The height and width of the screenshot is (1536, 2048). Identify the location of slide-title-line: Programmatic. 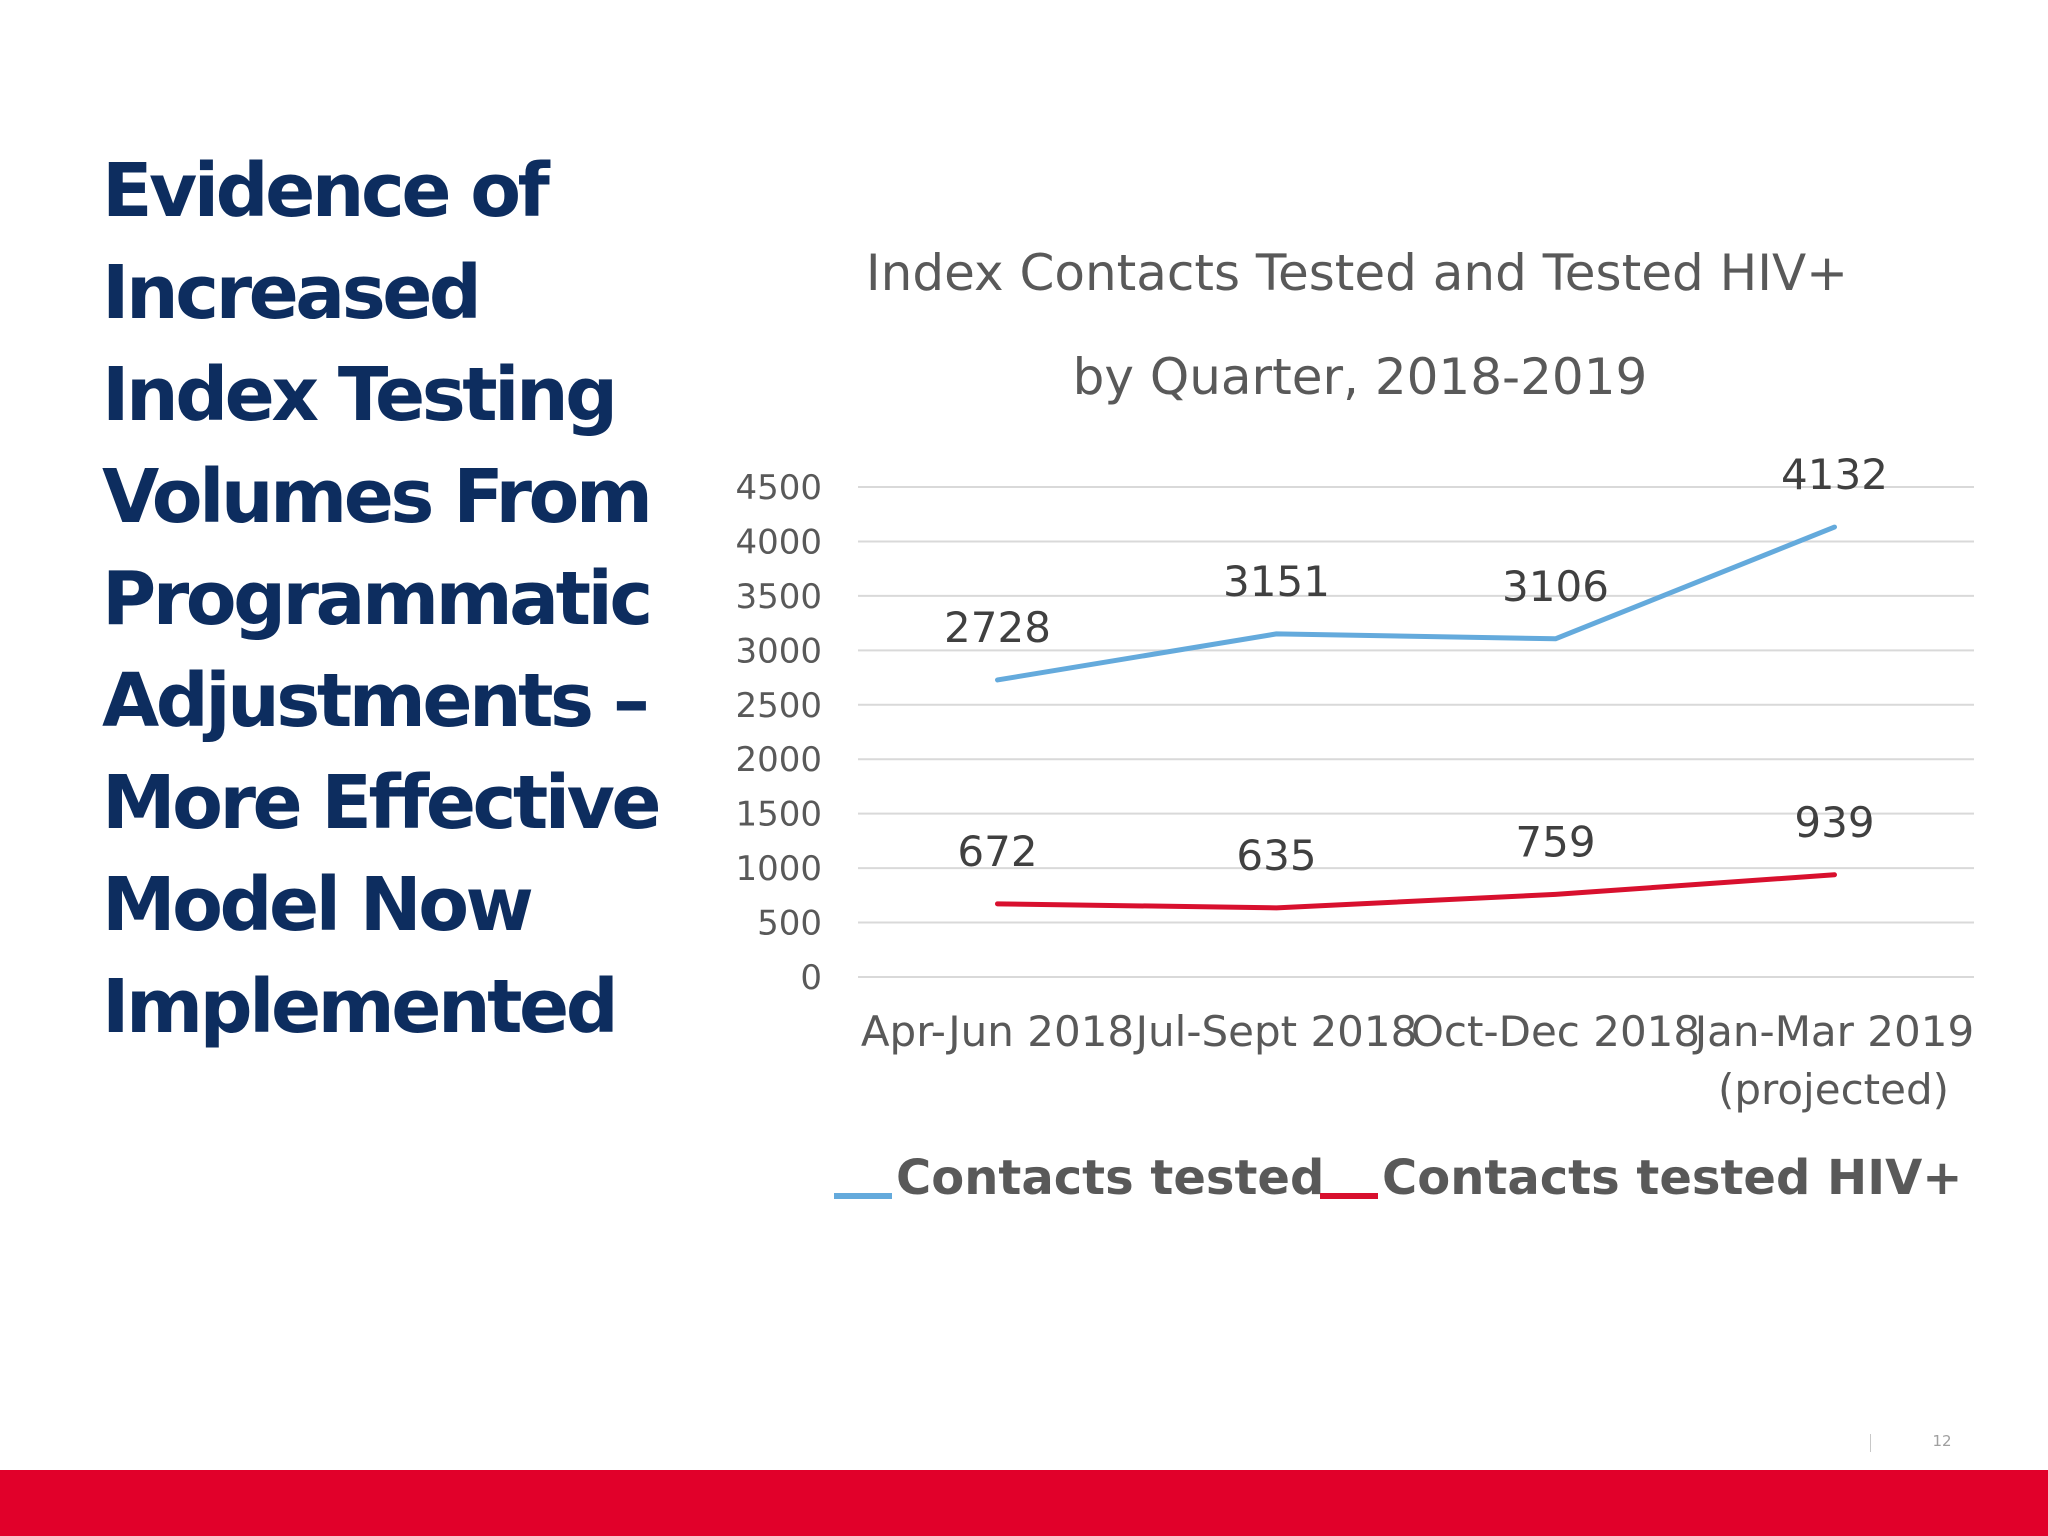
(377, 599).